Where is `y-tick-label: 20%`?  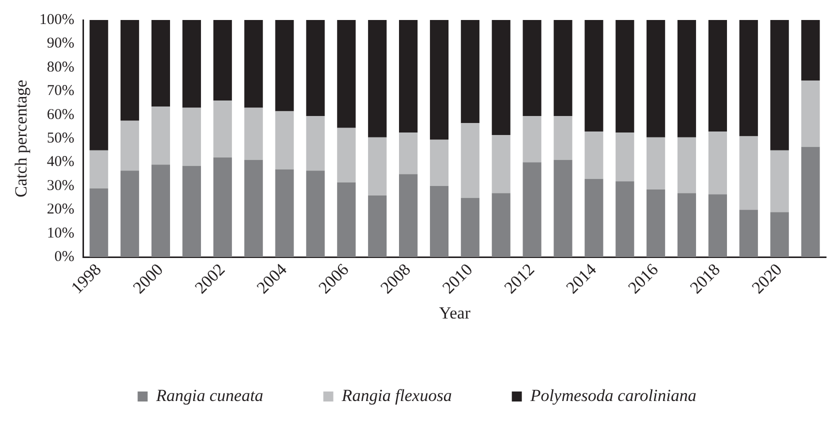 y-tick-label: 20% is located at coordinates (60, 210).